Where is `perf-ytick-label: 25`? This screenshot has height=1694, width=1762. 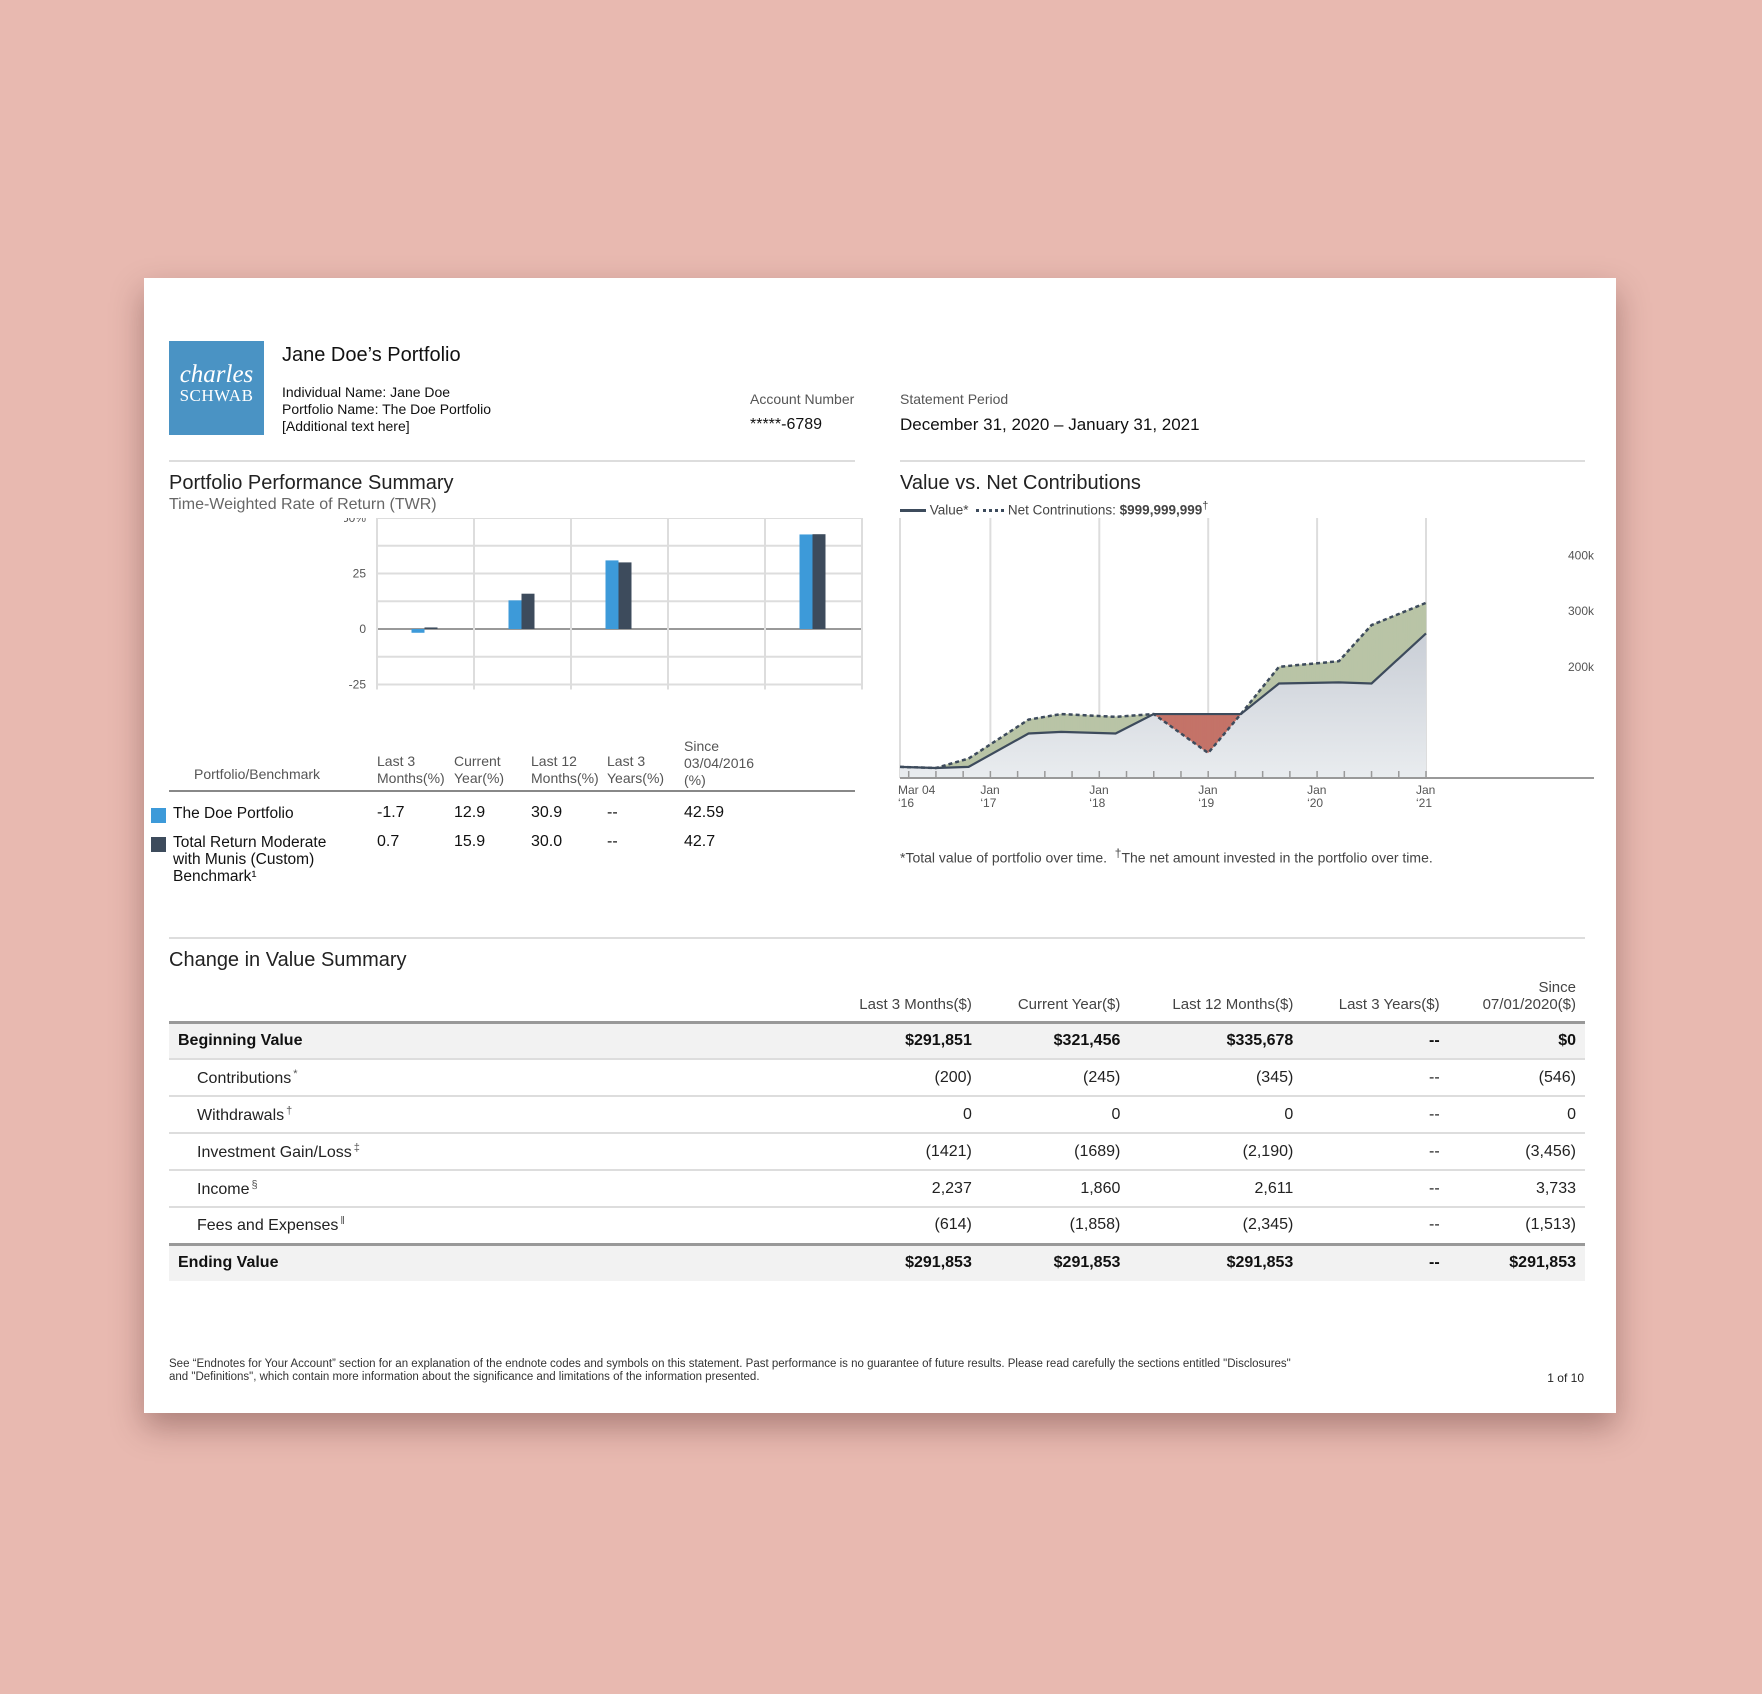 perf-ytick-label: 25 is located at coordinates (360, 574).